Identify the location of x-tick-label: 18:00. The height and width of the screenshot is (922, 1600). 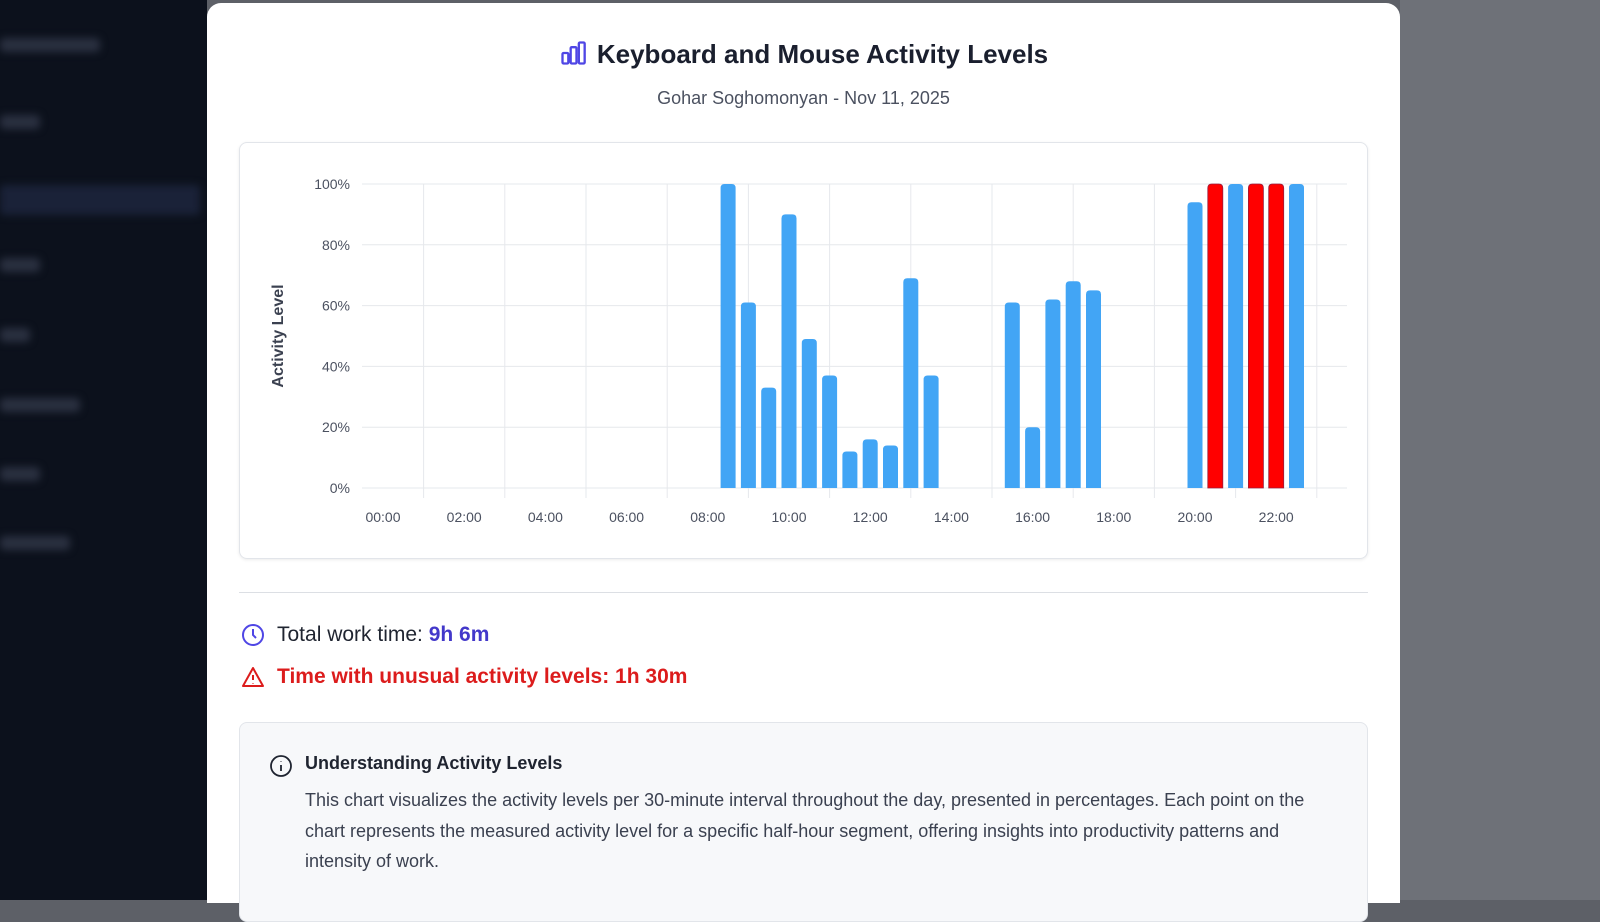
(1113, 517).